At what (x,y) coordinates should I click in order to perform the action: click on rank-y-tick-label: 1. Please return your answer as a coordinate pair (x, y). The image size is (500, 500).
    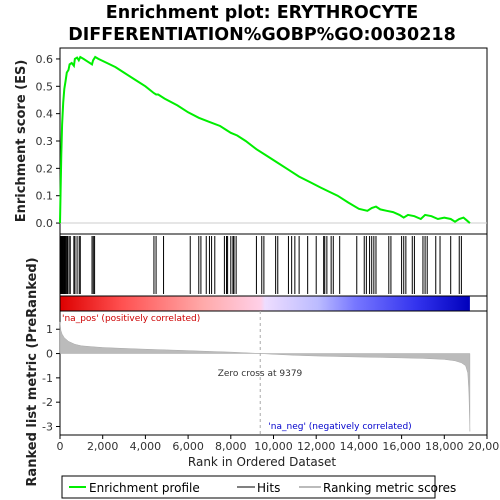
    Looking at the image, I should click on (49, 329).